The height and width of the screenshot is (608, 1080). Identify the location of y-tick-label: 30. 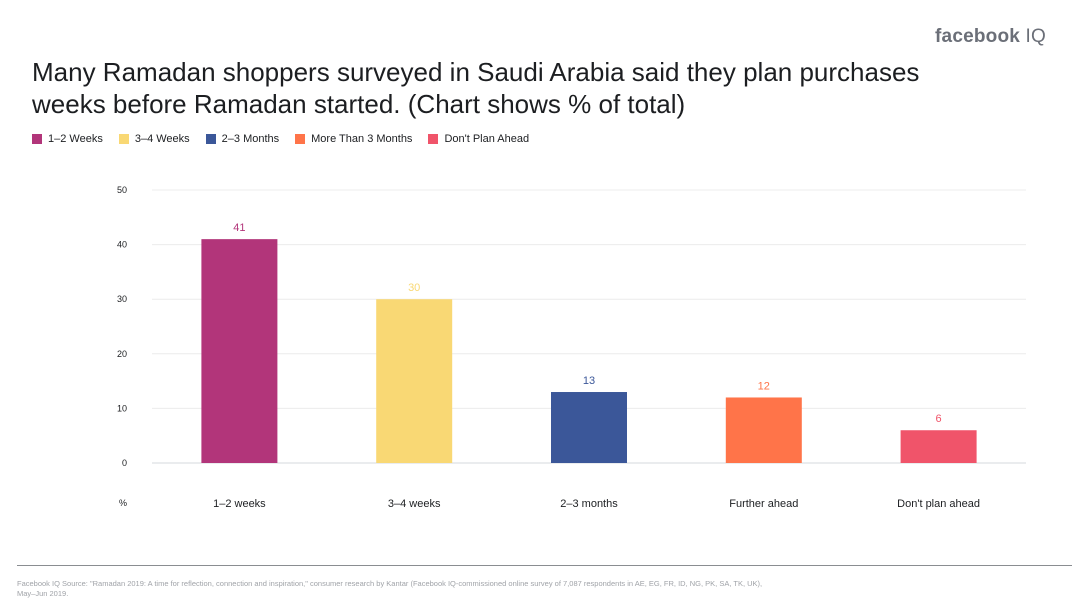
(122, 299).